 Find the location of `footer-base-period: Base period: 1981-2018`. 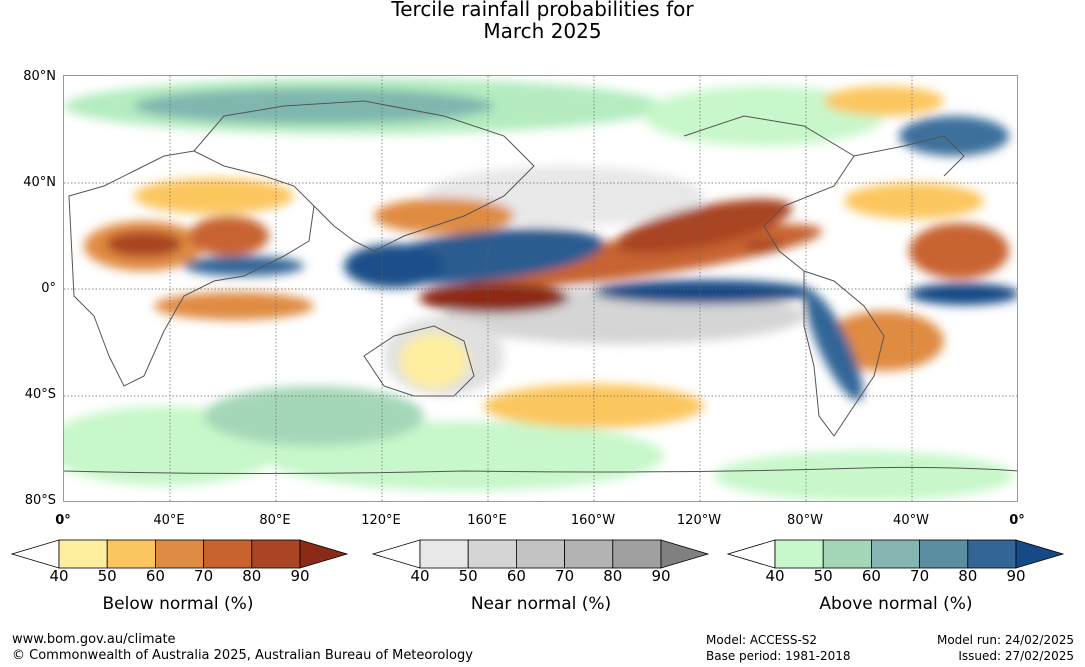

footer-base-period: Base period: 1981-2018 is located at coordinates (778, 656).